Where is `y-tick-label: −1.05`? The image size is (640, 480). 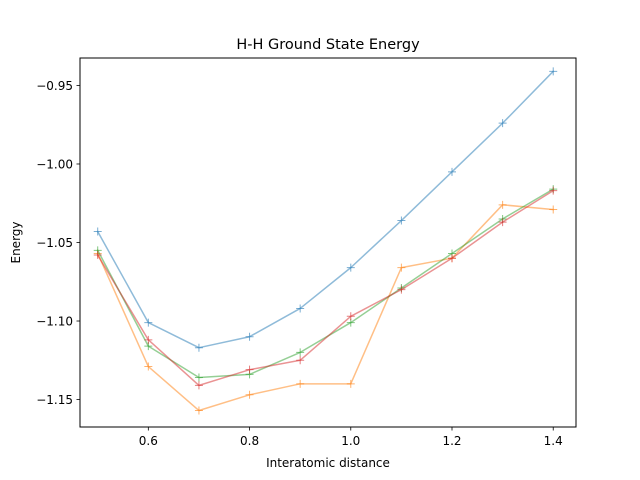 y-tick-label: −1.05 is located at coordinates (54, 243).